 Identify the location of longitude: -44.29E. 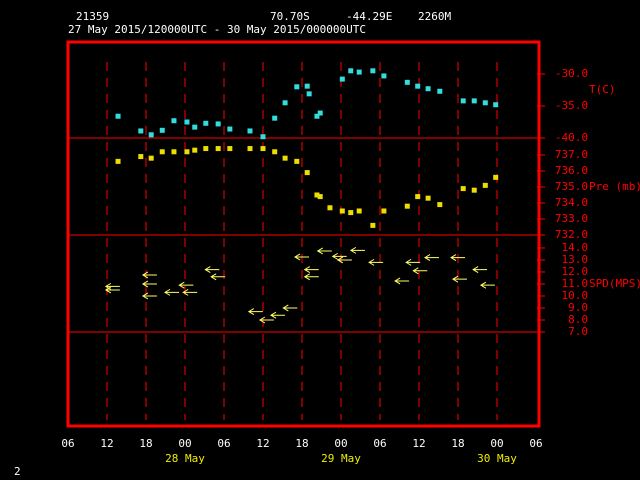
(369, 16).